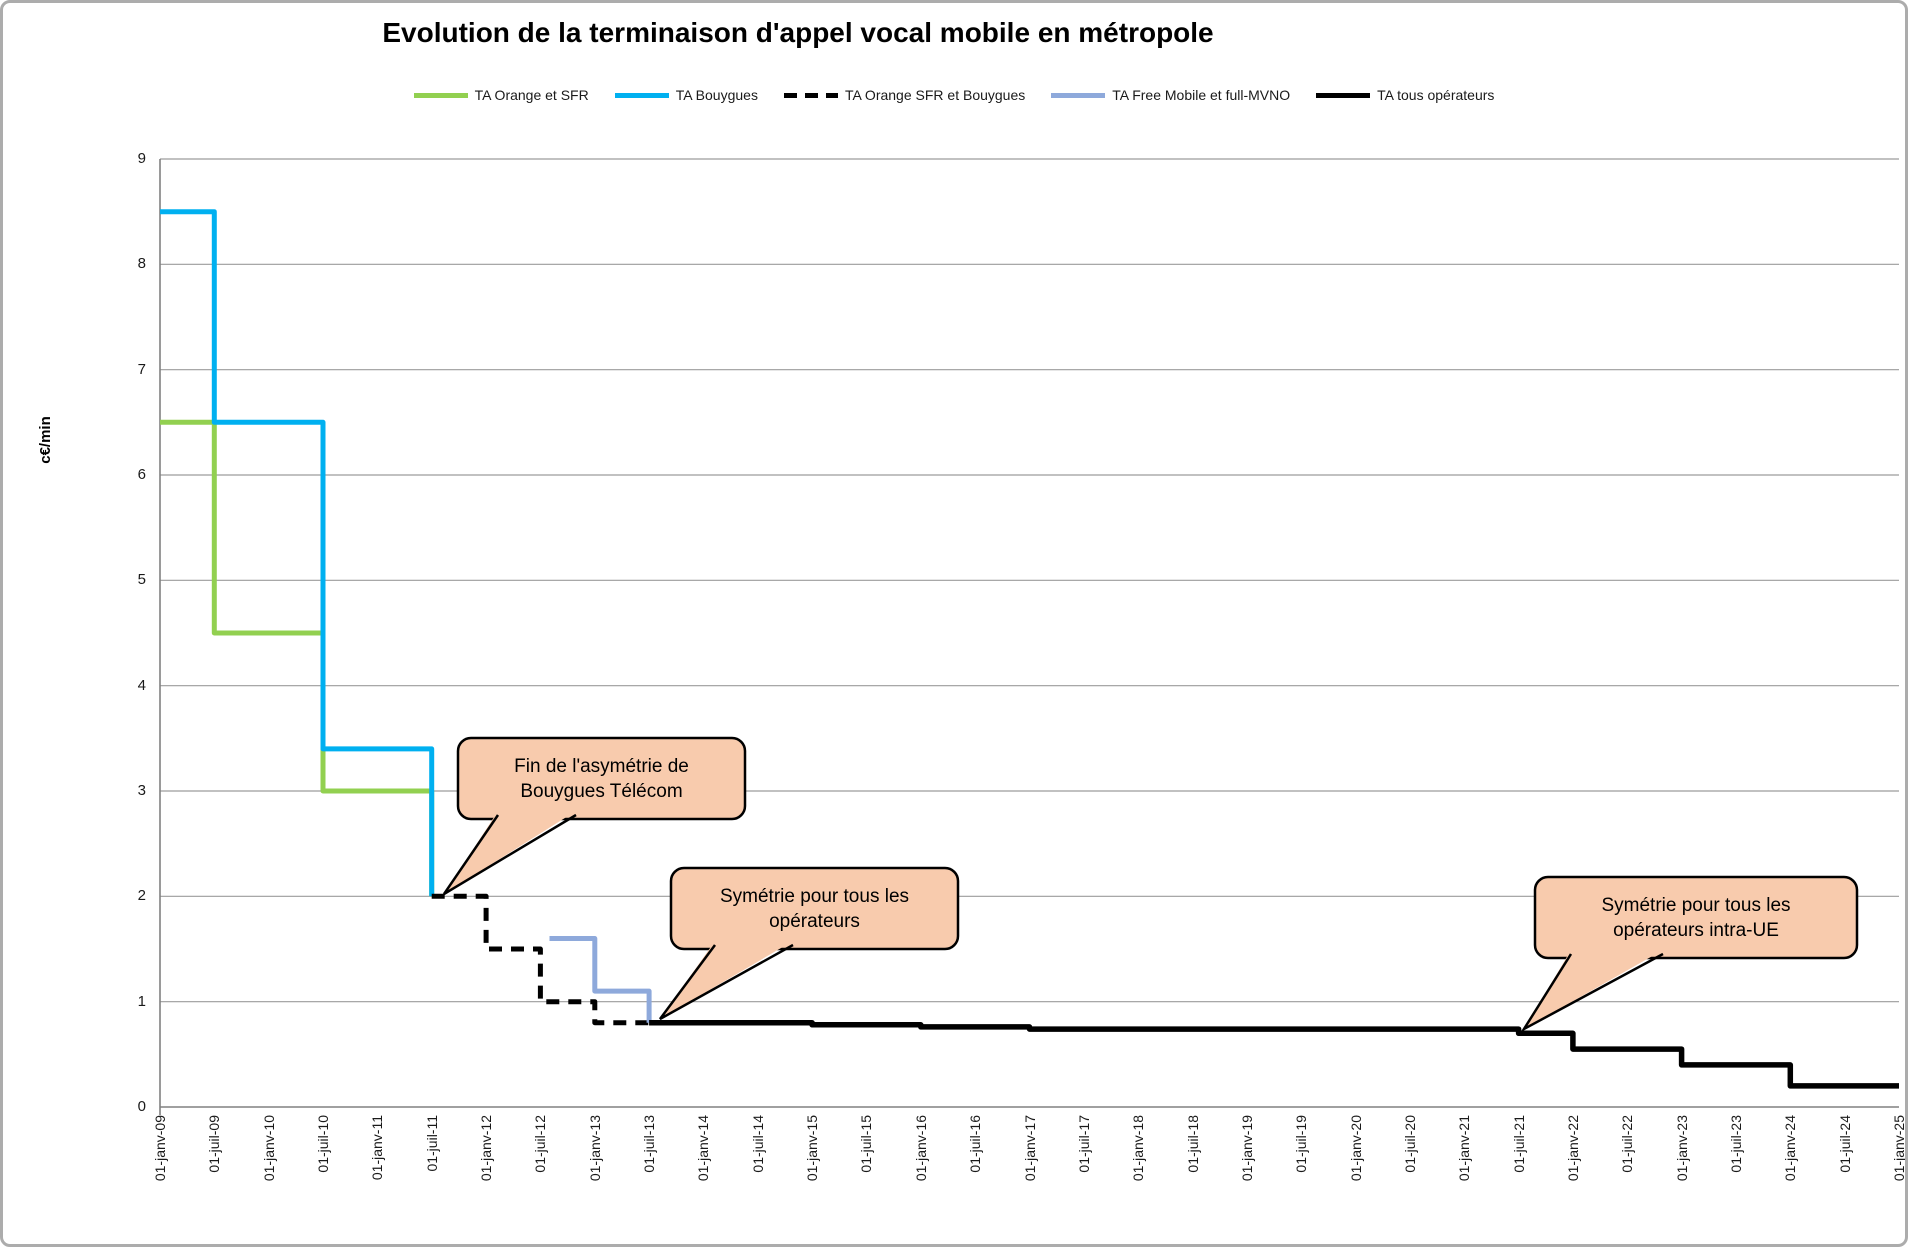 The width and height of the screenshot is (1908, 1247). I want to click on x-tick-label: 01-janv-18, so click(1138, 1148).